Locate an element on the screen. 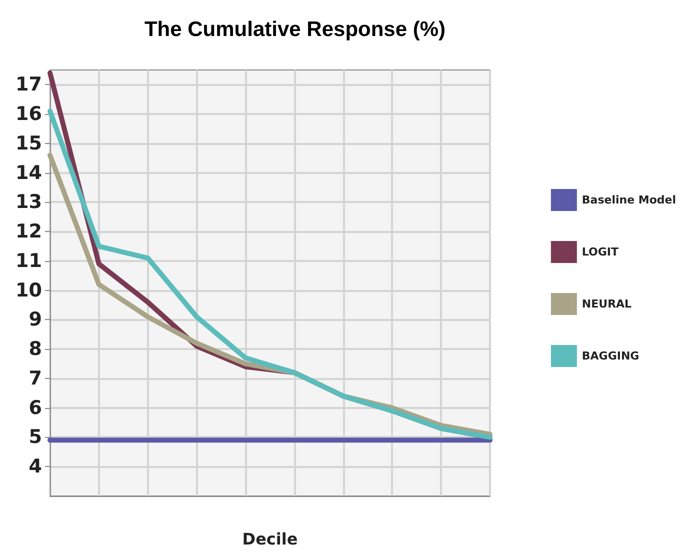  y-tick-label: 4 is located at coordinates (35, 467).